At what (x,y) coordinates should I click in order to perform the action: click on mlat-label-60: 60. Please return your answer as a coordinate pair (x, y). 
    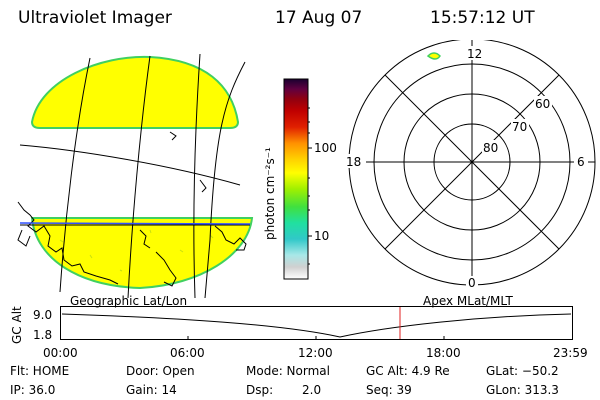
    Looking at the image, I should click on (543, 104).